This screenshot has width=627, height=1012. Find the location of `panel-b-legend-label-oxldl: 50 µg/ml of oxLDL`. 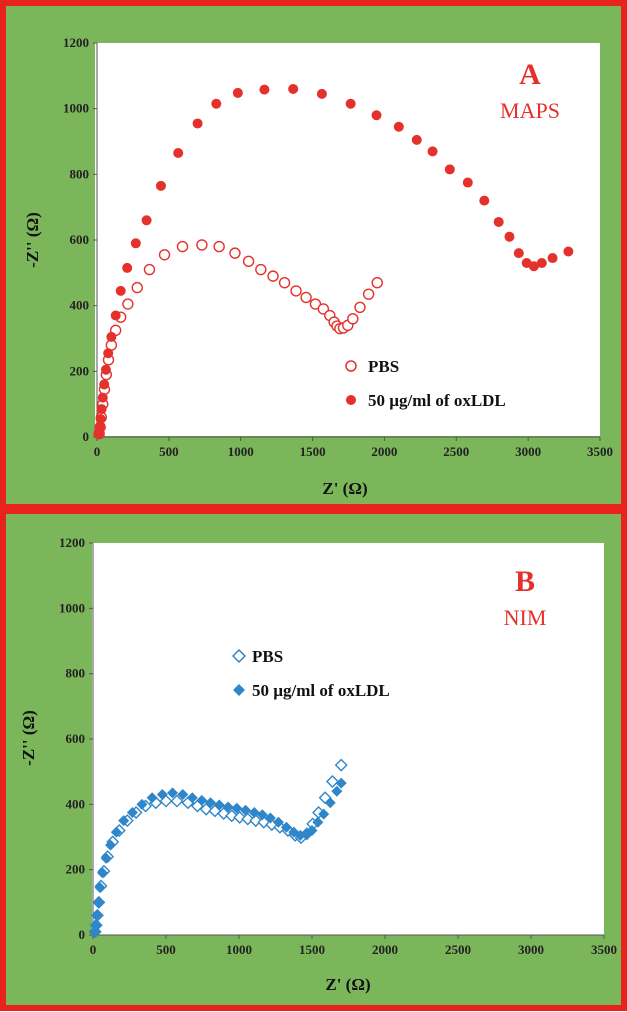

panel-b-legend-label-oxldl: 50 µg/ml of oxLDL is located at coordinates (321, 690).